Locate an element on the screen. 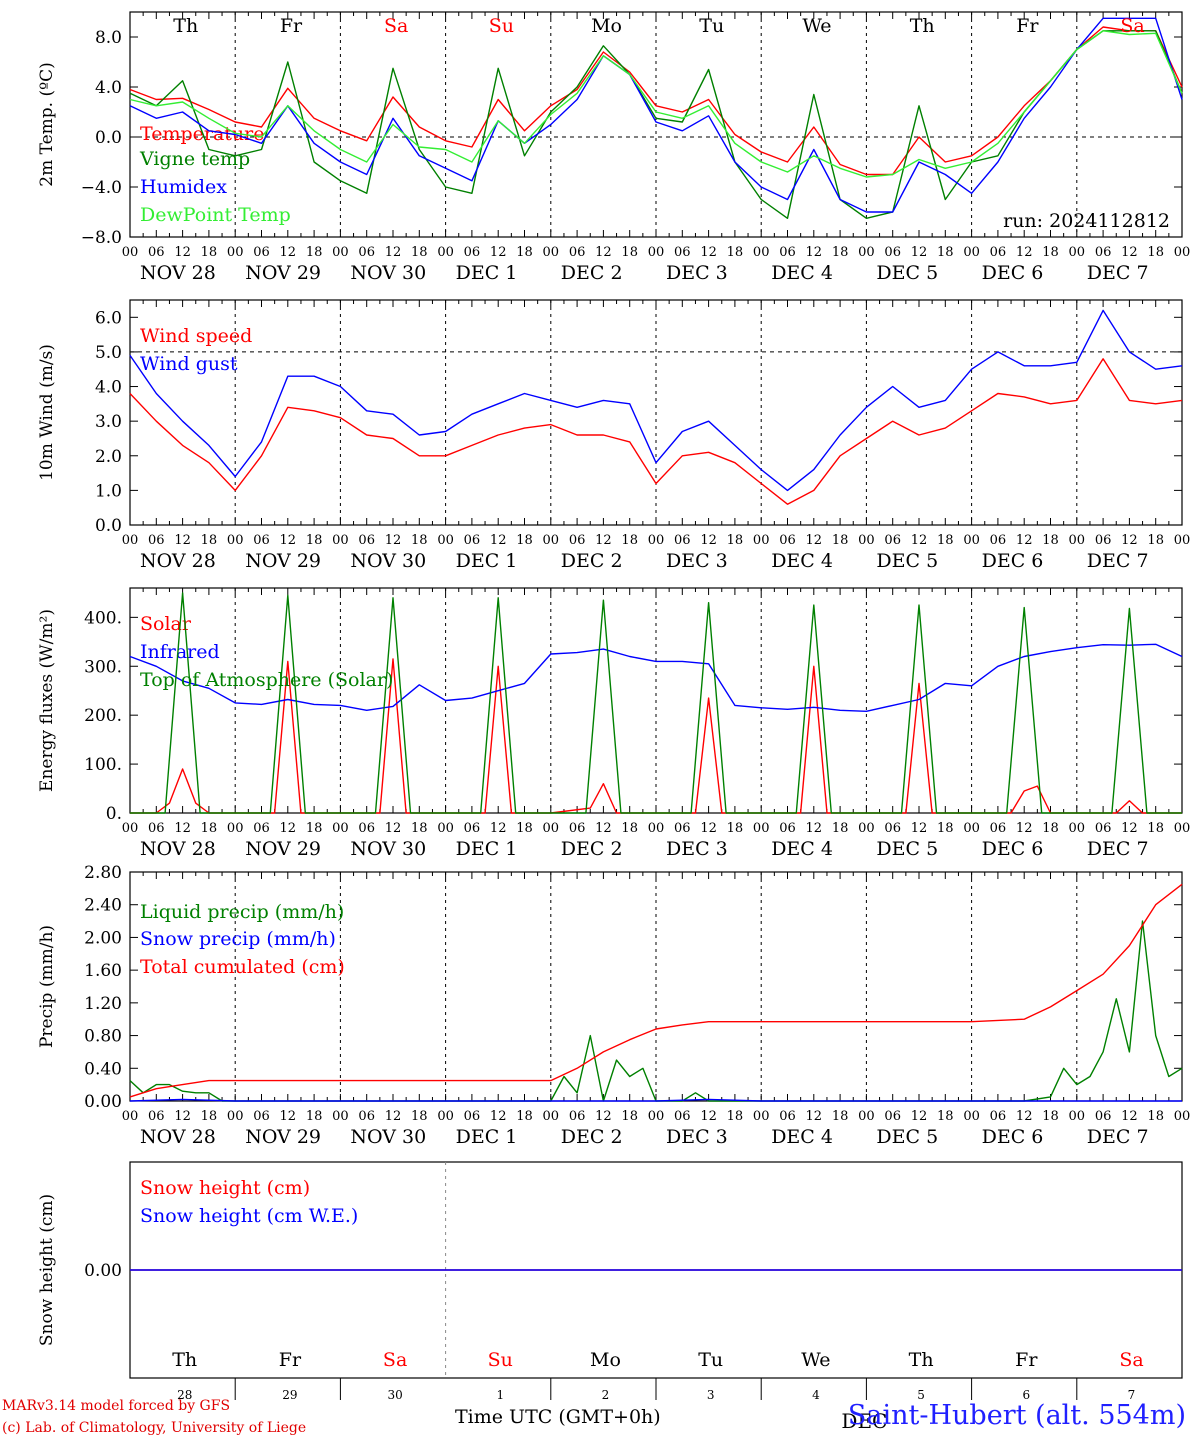 This screenshot has height=1440, width=1194. series-line-wind-gust is located at coordinates (656, 400).